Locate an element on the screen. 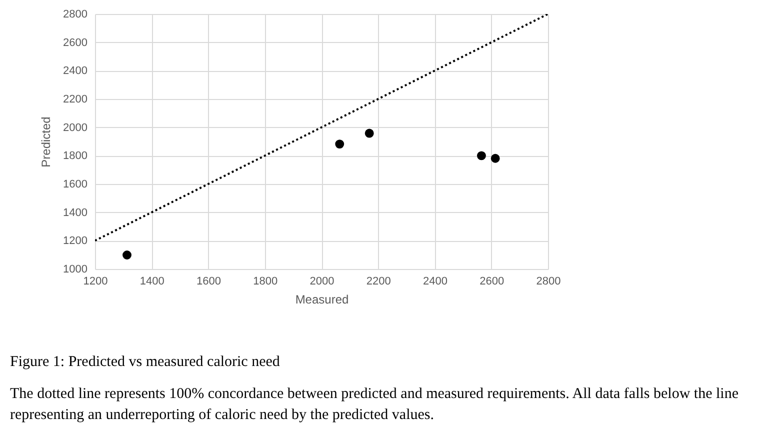  x-tick-label: 1200 is located at coordinates (95, 282).